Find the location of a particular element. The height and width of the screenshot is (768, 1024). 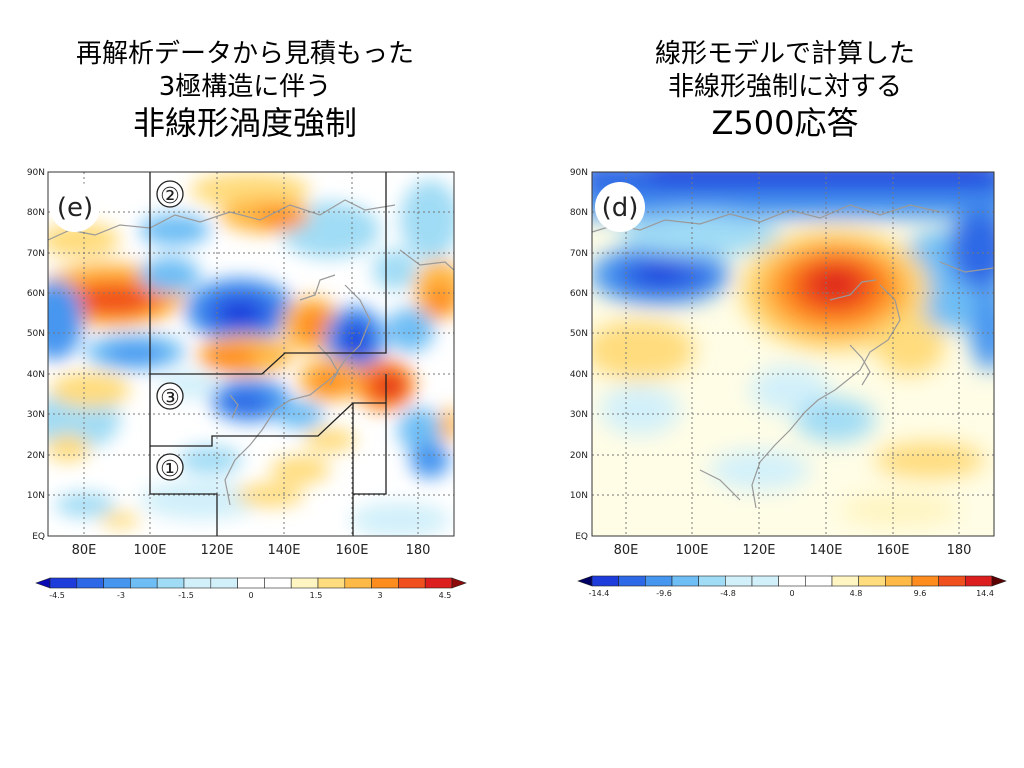

left-region-boxes is located at coordinates (268, 354).